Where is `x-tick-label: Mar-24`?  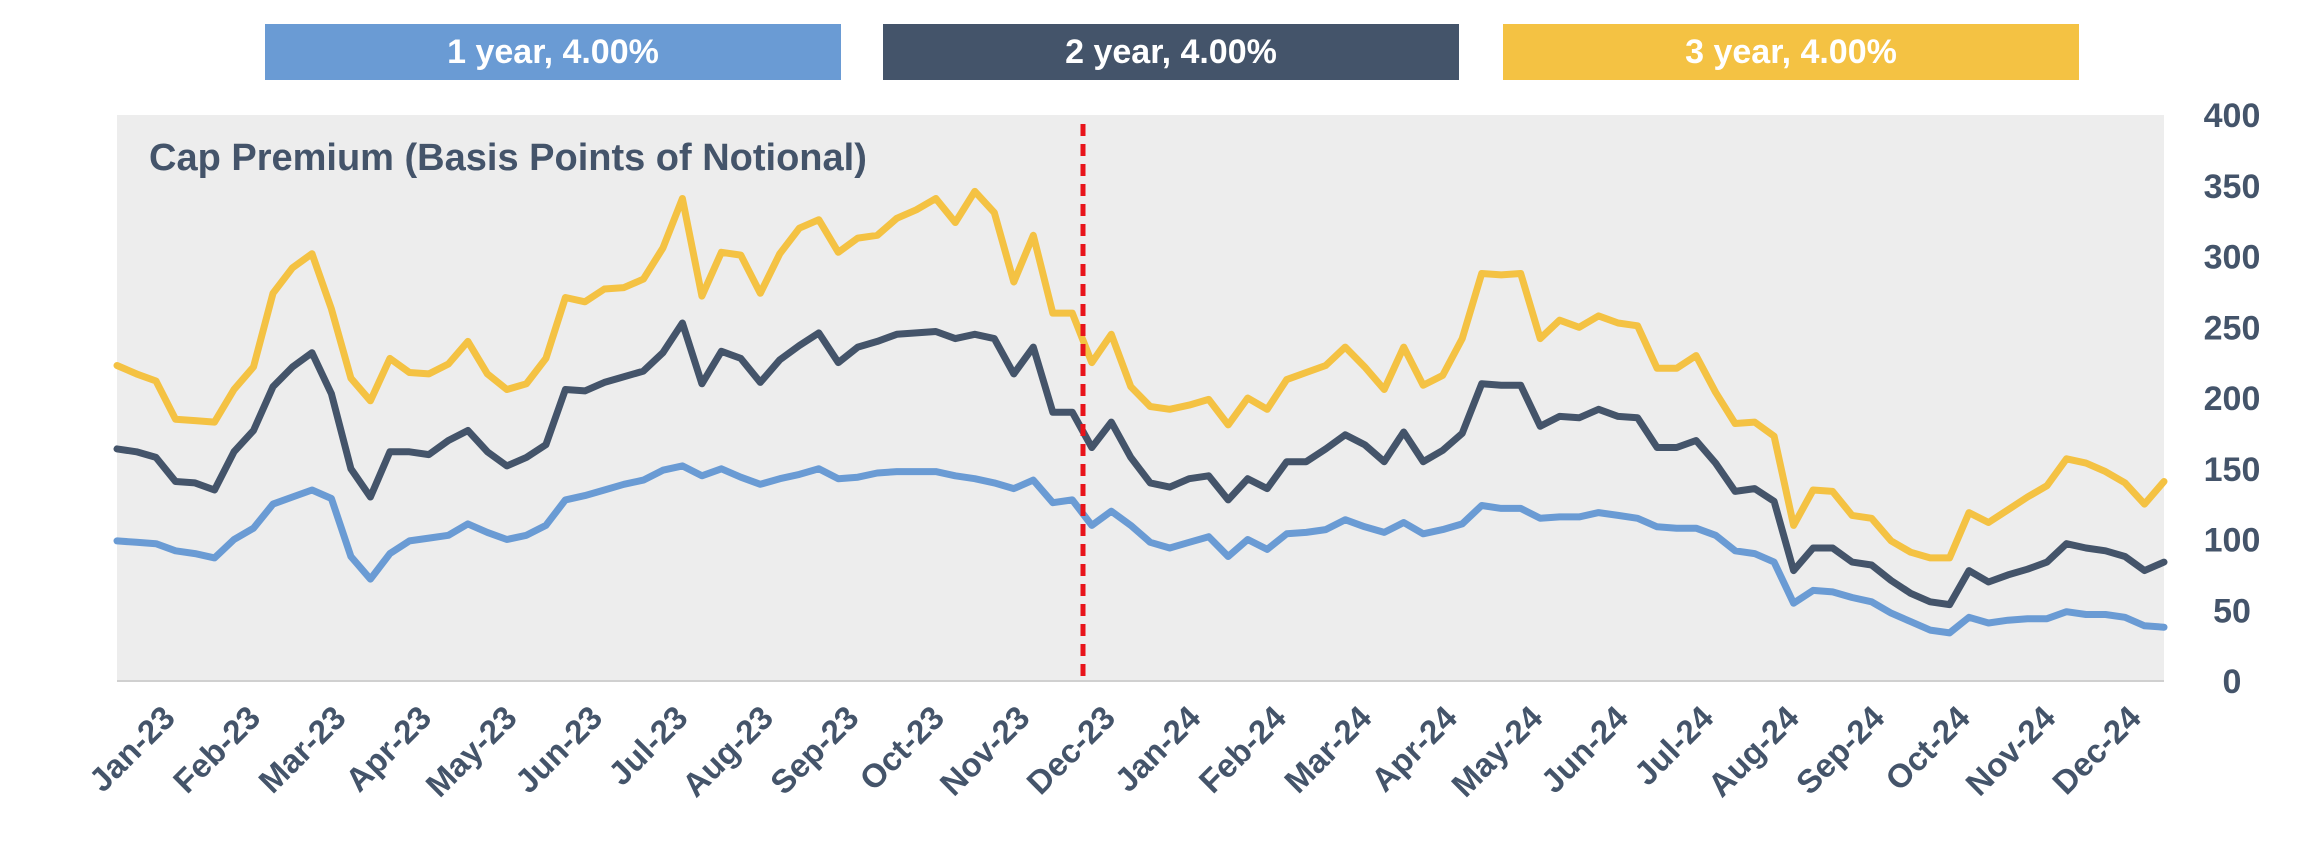
x-tick-label: Mar-24 is located at coordinates (1328, 749).